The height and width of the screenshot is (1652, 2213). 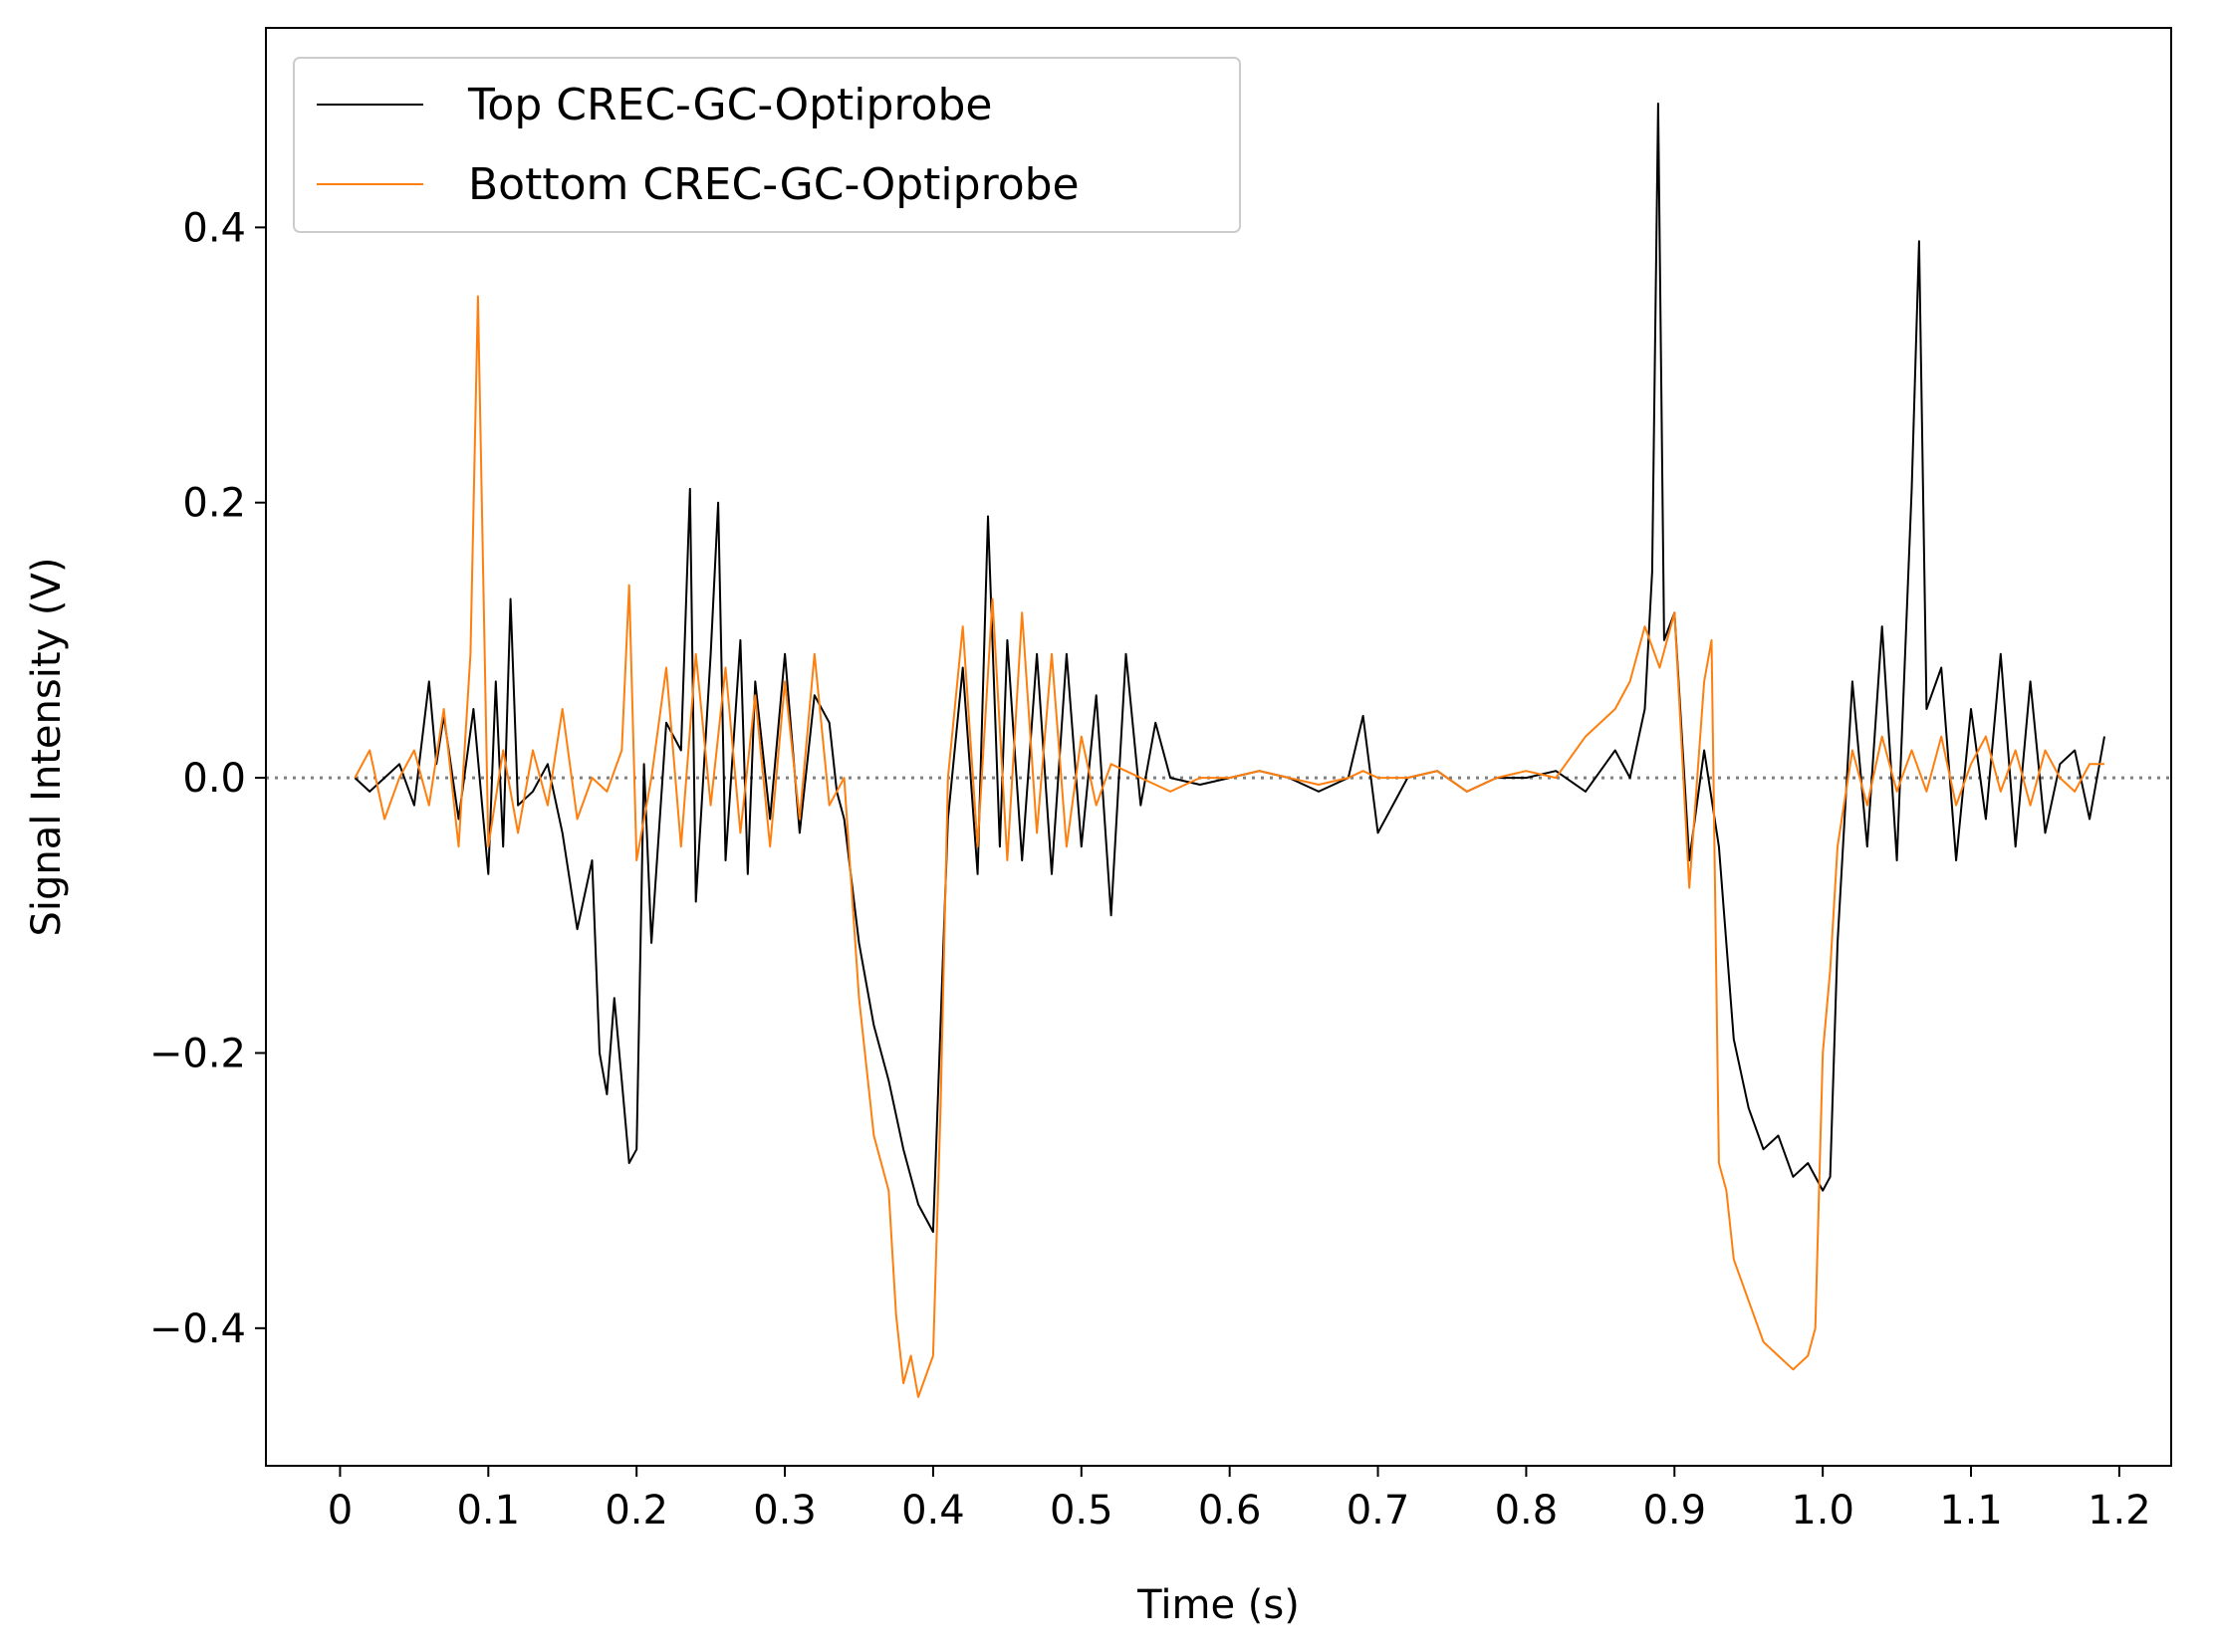 I want to click on legend-label-bottom: Bottom CREC-GC-Optiprobe, so click(x=774, y=184).